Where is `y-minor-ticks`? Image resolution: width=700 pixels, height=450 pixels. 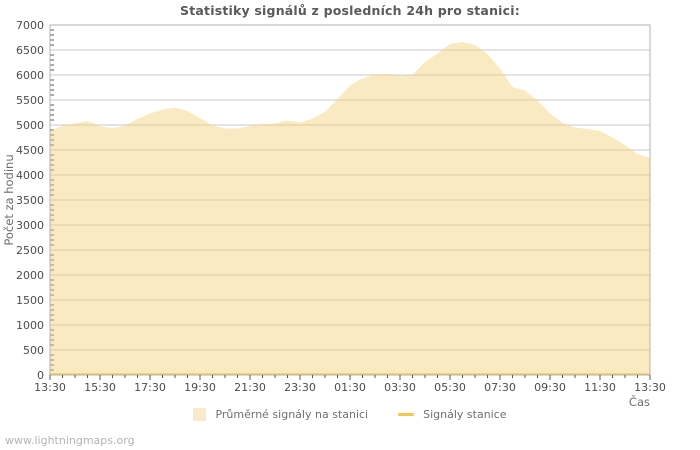 y-minor-ticks is located at coordinates (52, 200).